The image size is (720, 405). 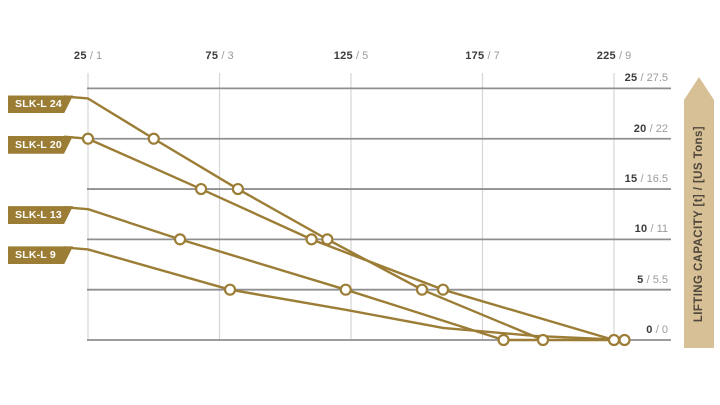 What do you see at coordinates (608, 229) in the screenshot?
I see `y-tick-label: 10 / 11` at bounding box center [608, 229].